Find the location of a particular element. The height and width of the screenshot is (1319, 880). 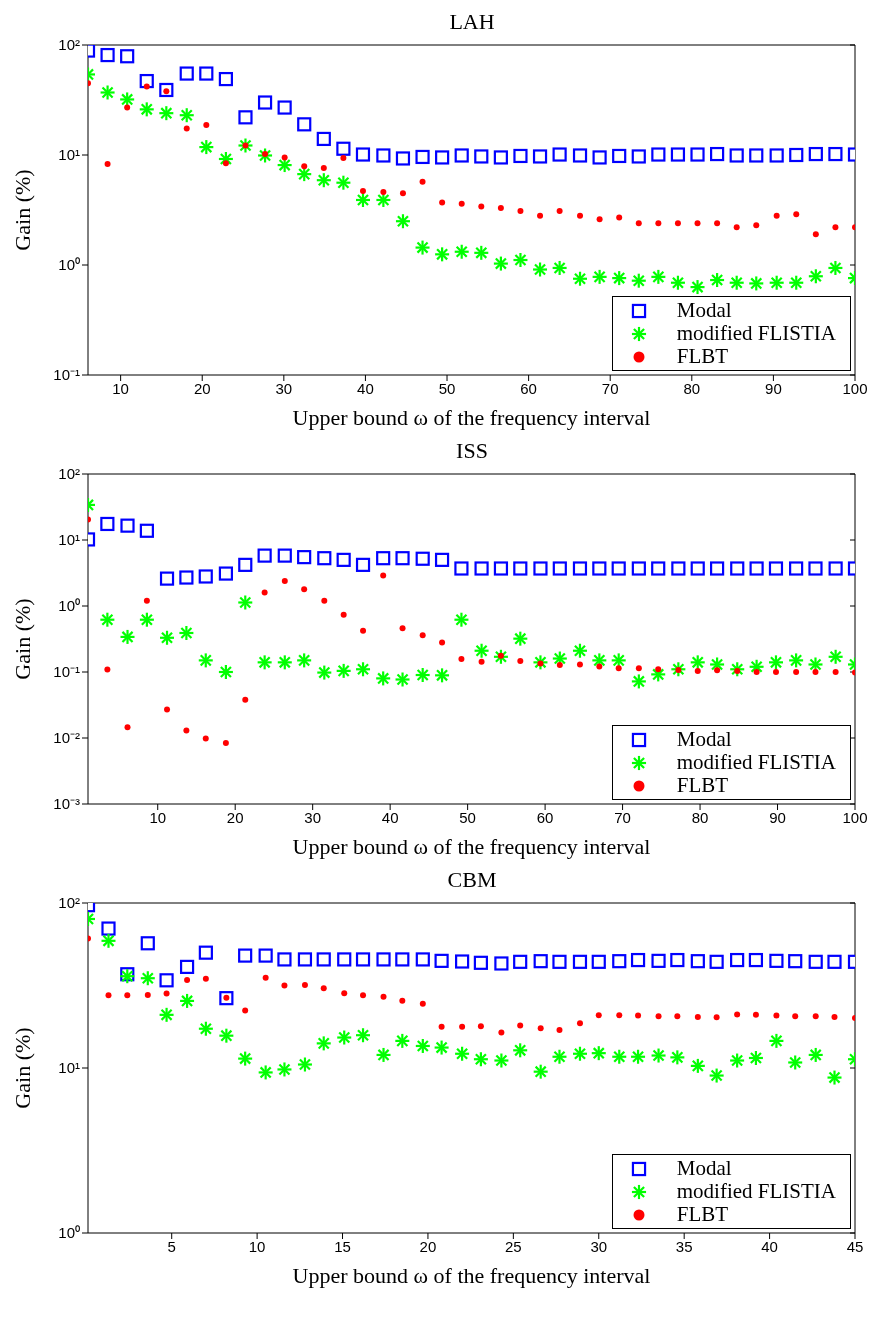

legend-label: FLBT is located at coordinates (702, 356).